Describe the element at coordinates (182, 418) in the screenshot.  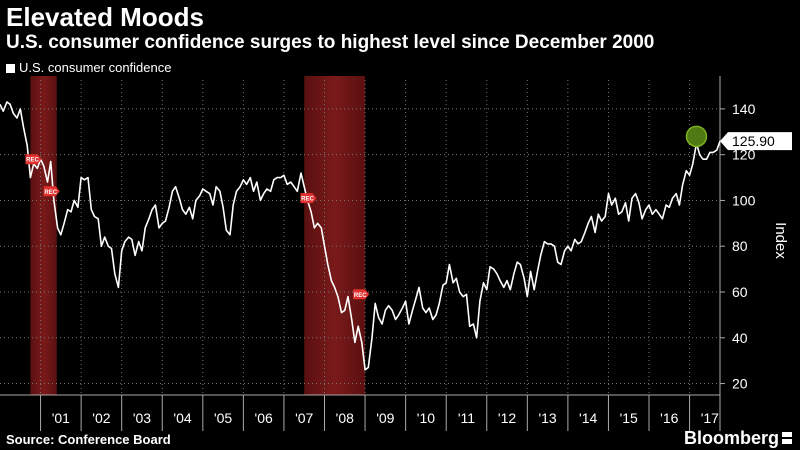
I see `x-tick-label-3: '04` at that location.